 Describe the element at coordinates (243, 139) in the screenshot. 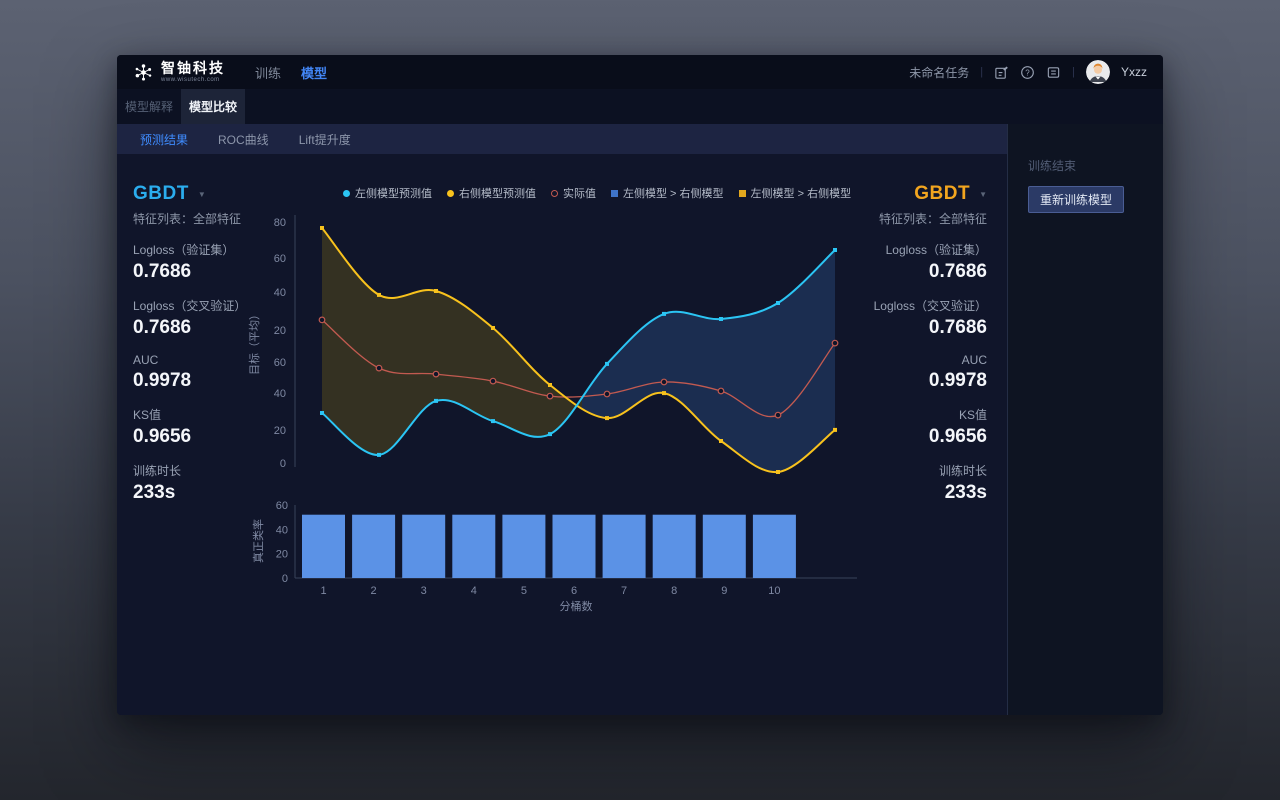

I see `subtab-roc: ROC曲线` at that location.